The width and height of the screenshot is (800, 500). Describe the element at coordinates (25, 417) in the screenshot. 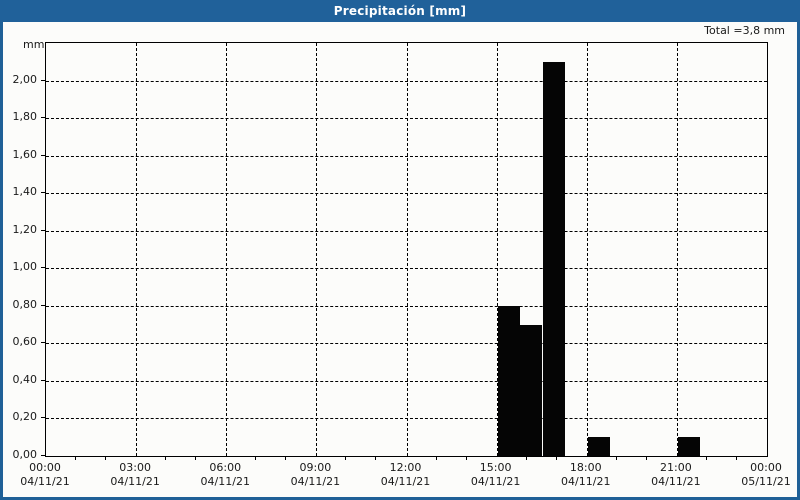

I see `y-axis-tick-label: 0,20` at that location.